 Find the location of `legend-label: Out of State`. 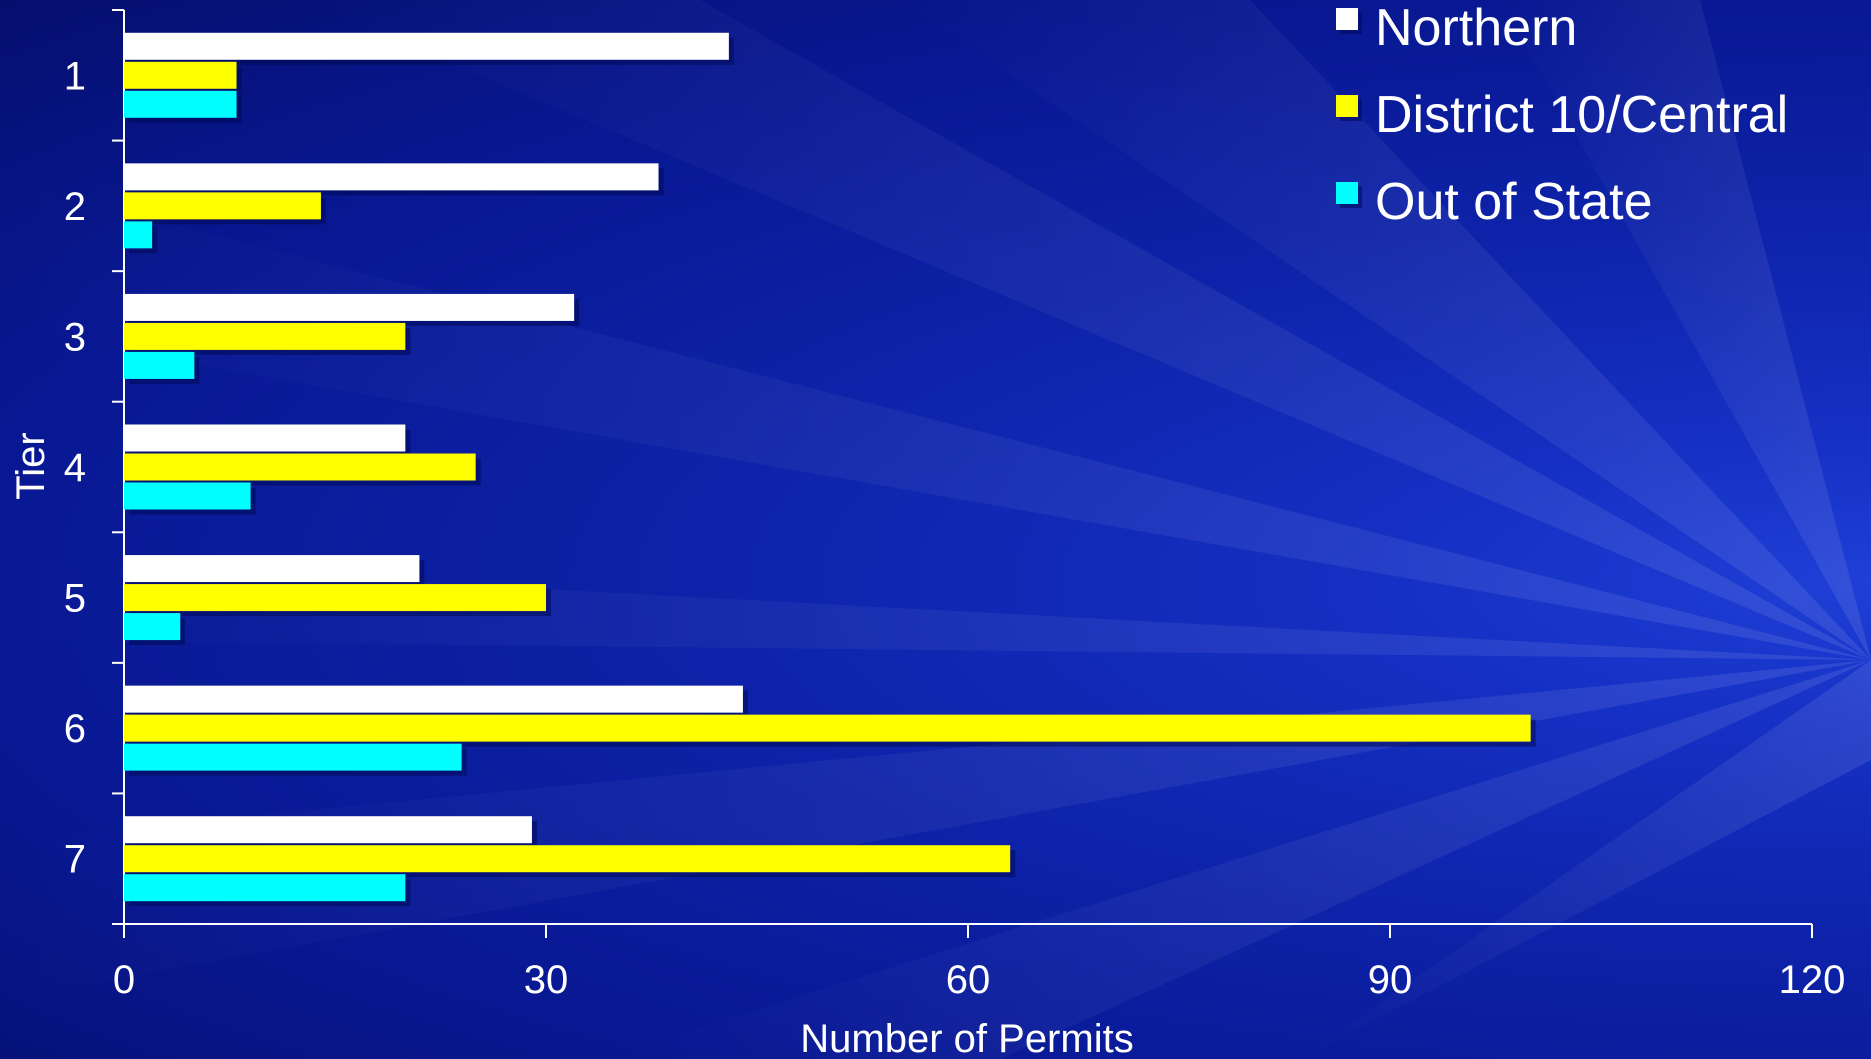

legend-label: Out of State is located at coordinates (1514, 202).